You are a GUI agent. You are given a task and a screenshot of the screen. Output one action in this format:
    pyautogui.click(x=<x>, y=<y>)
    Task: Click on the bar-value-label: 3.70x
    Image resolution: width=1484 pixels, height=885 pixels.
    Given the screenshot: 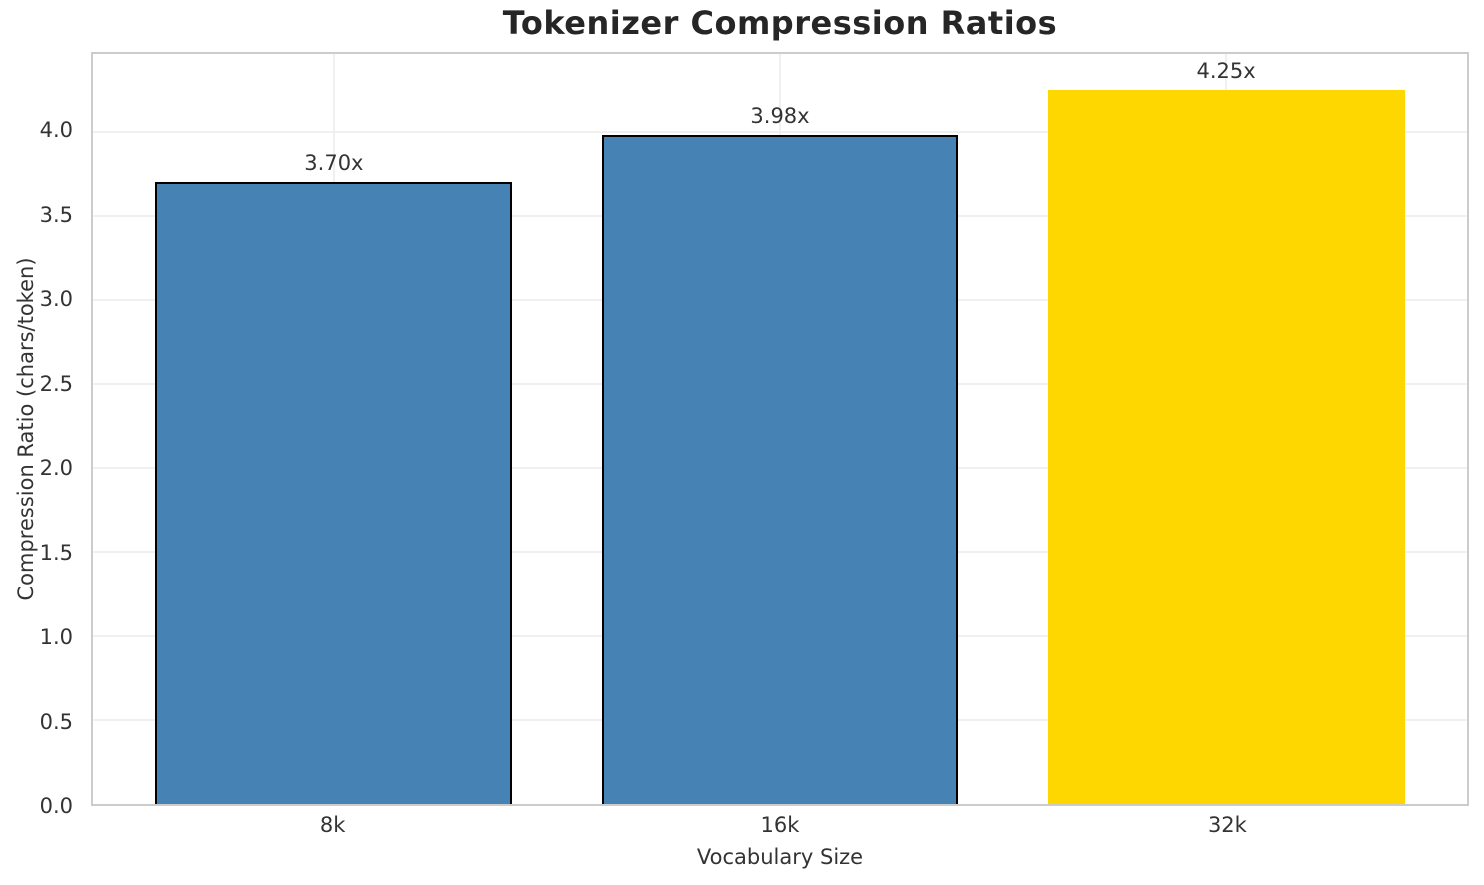 What is the action you would take?
    pyautogui.click(x=334, y=163)
    